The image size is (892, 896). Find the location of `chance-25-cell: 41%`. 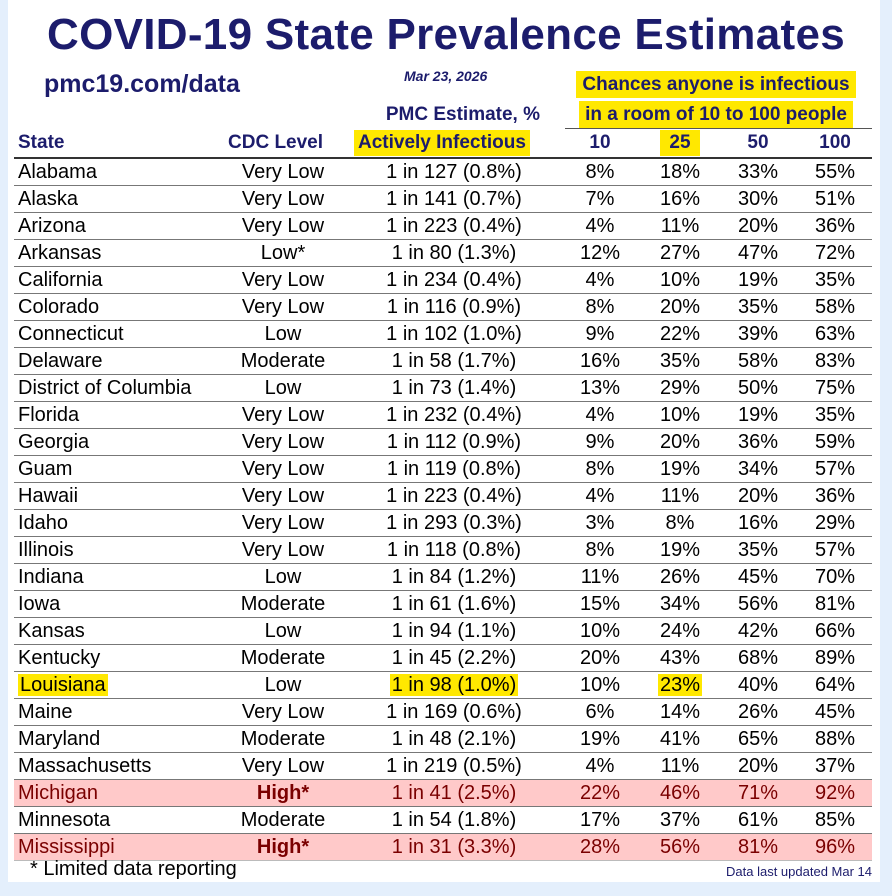

chance-25-cell: 41% is located at coordinates (680, 739).